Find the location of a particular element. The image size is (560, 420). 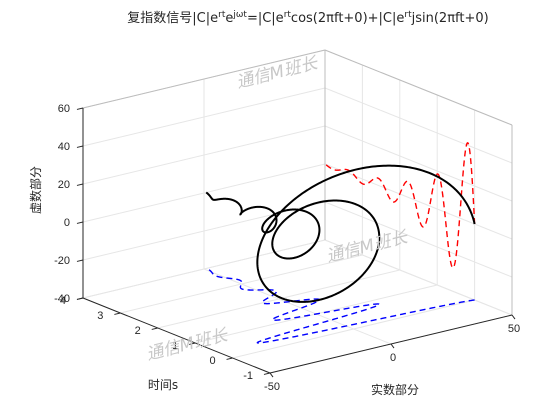

x-tick-label: 50 is located at coordinates (514, 329).